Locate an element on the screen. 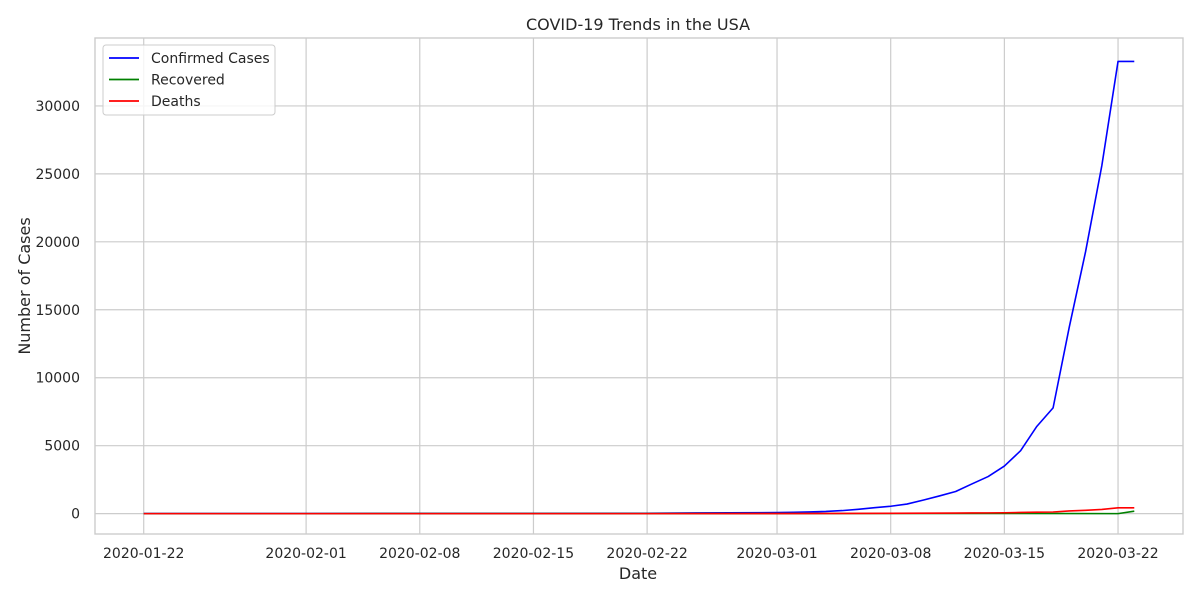  series-line-deaths is located at coordinates (639, 511).